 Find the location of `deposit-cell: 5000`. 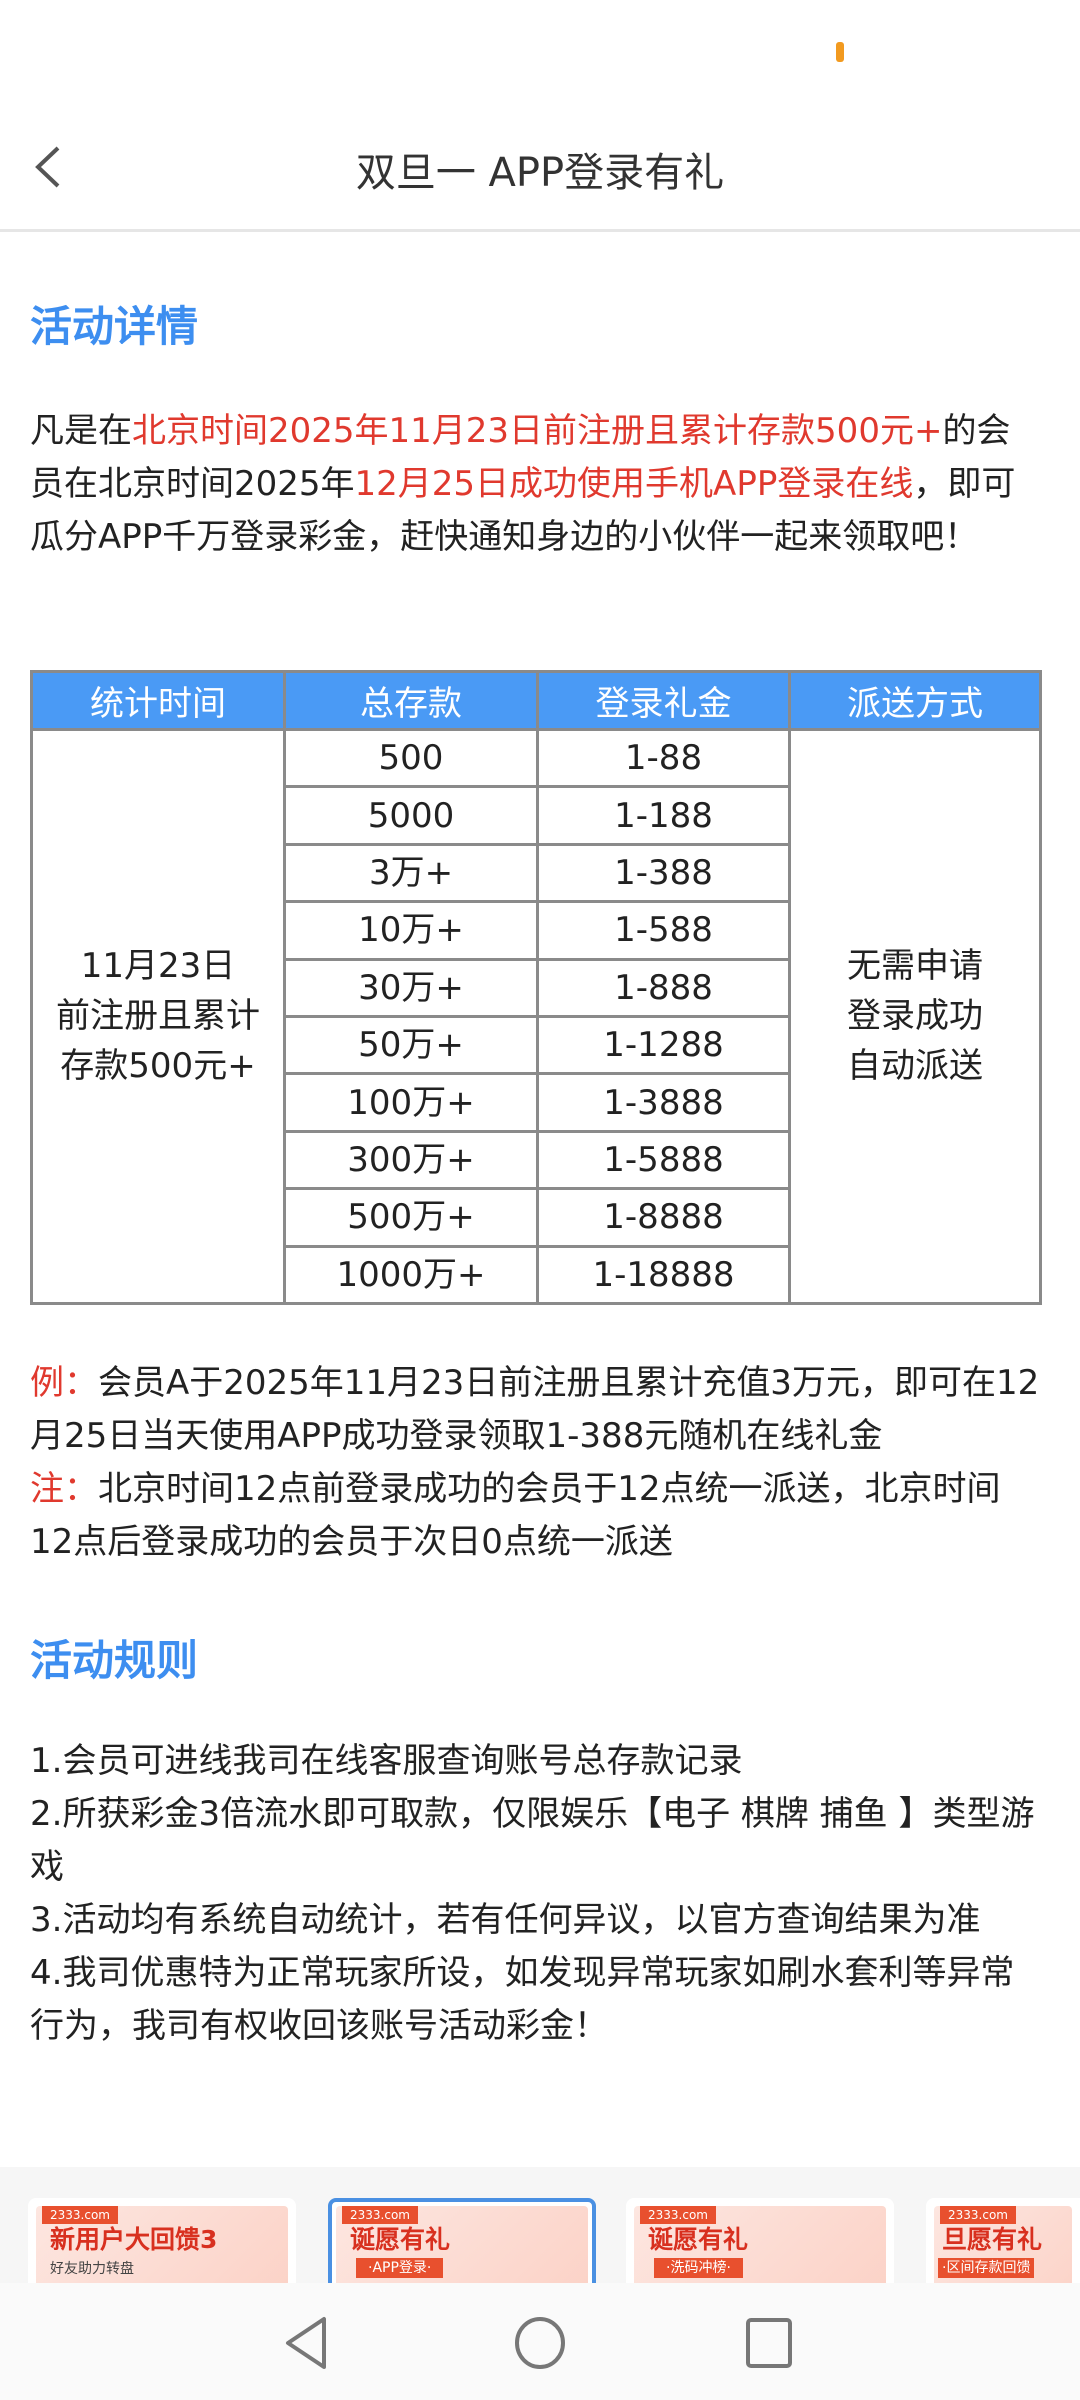

deposit-cell: 5000 is located at coordinates (411, 815).